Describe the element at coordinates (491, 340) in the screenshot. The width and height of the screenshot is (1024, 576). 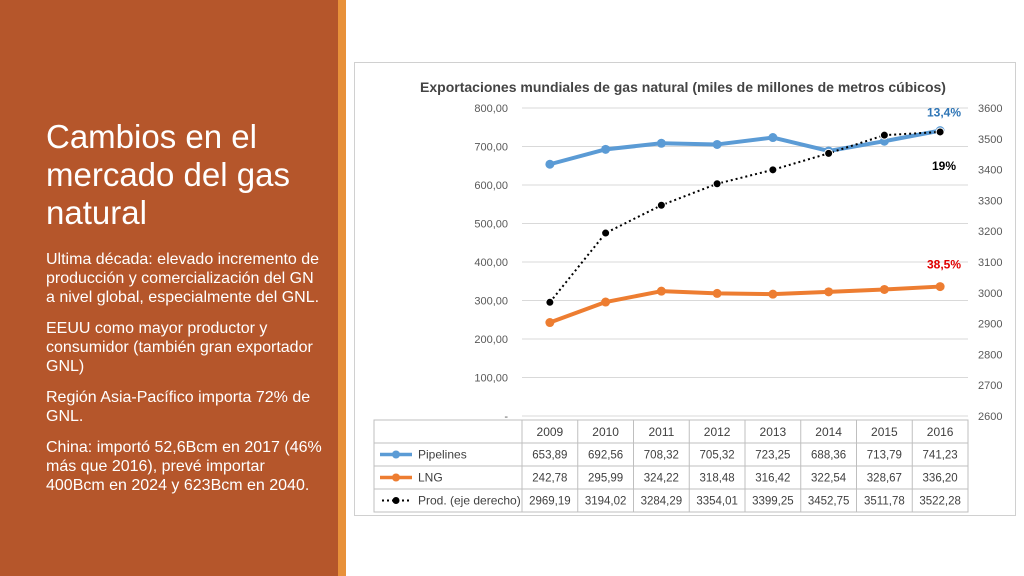
I see `y-left-tick-label: 200,00` at that location.